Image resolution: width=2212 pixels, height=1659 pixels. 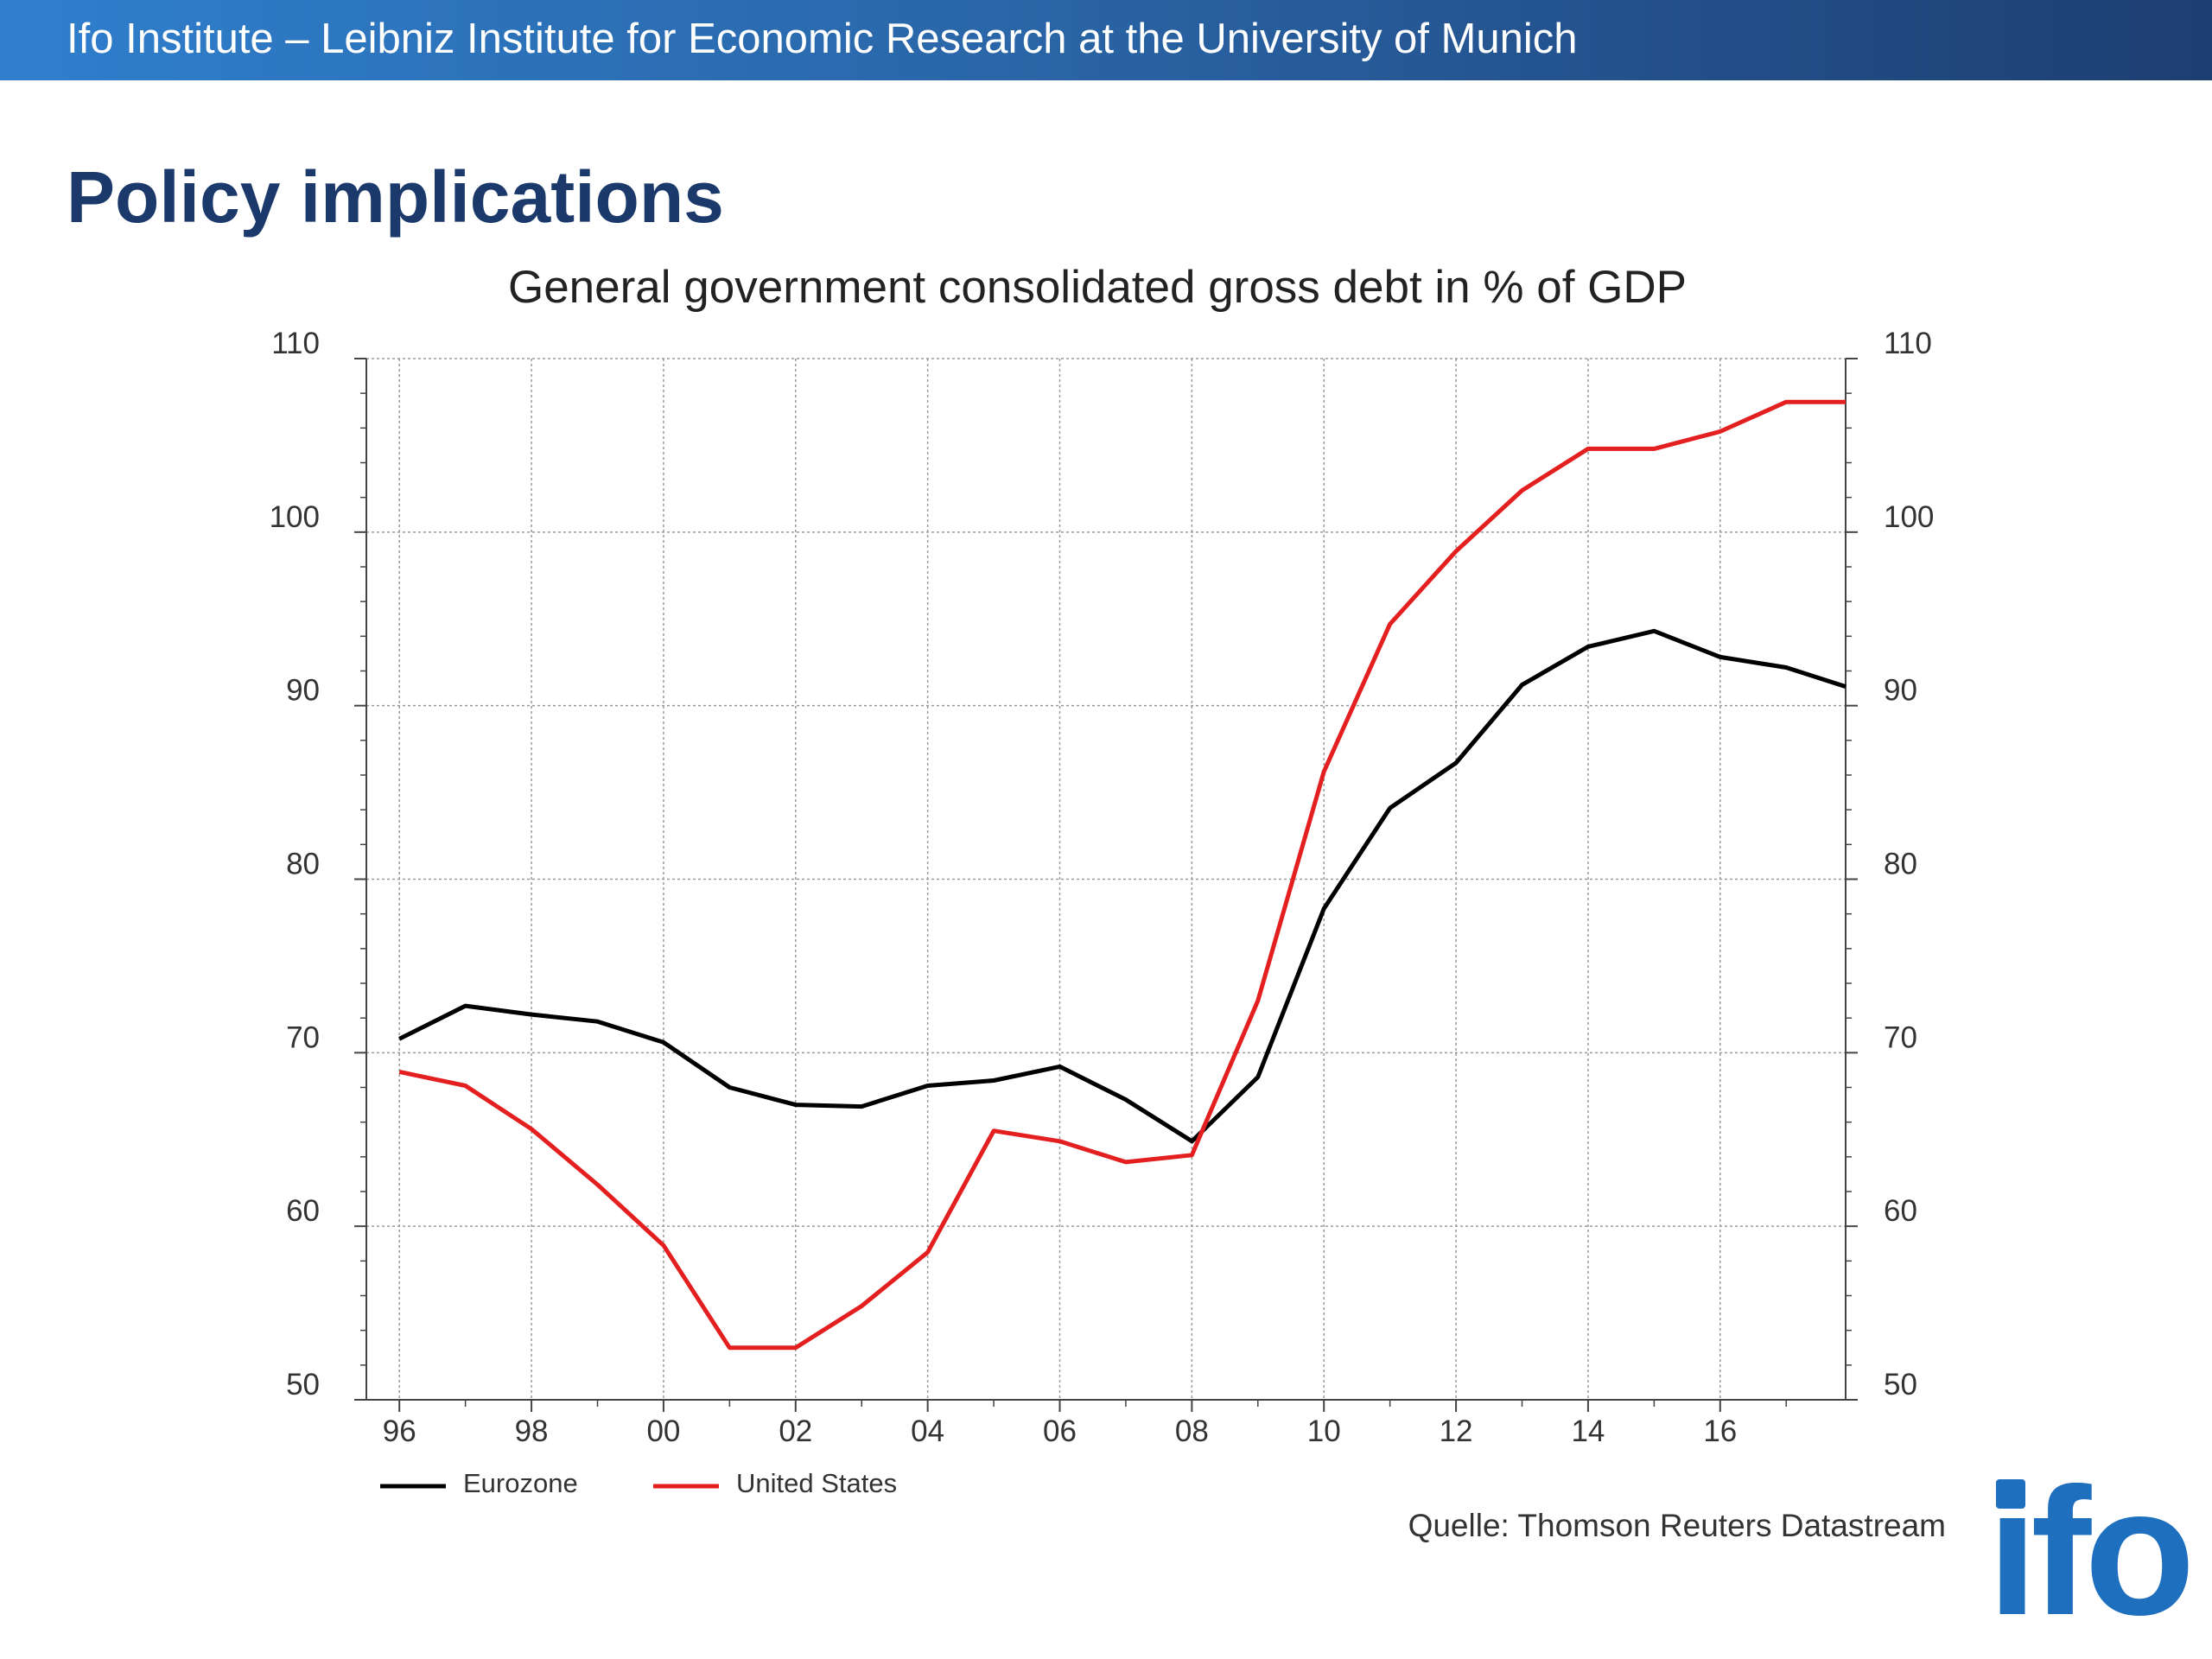 I want to click on y-tick-label-right: 90, so click(x=1900, y=691).